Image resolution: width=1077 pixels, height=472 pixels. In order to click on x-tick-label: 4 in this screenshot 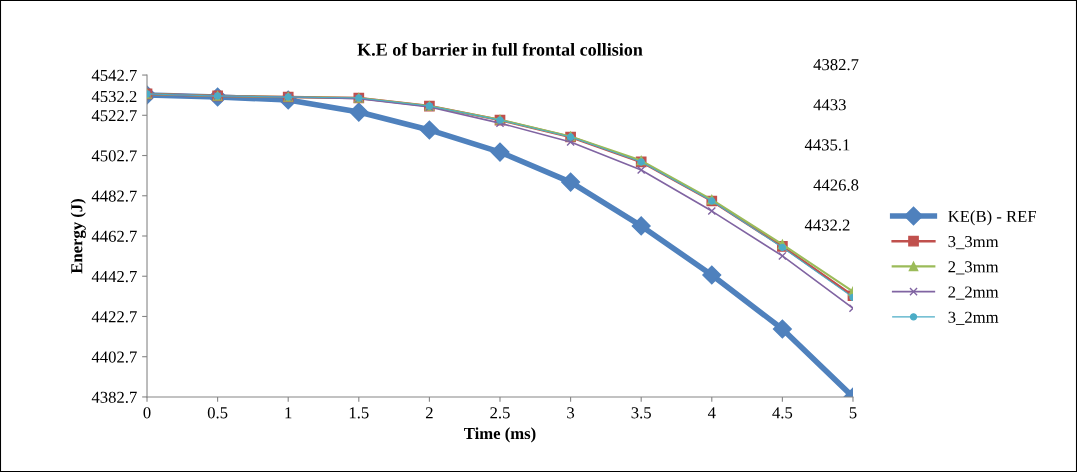, I will do `click(711, 413)`.